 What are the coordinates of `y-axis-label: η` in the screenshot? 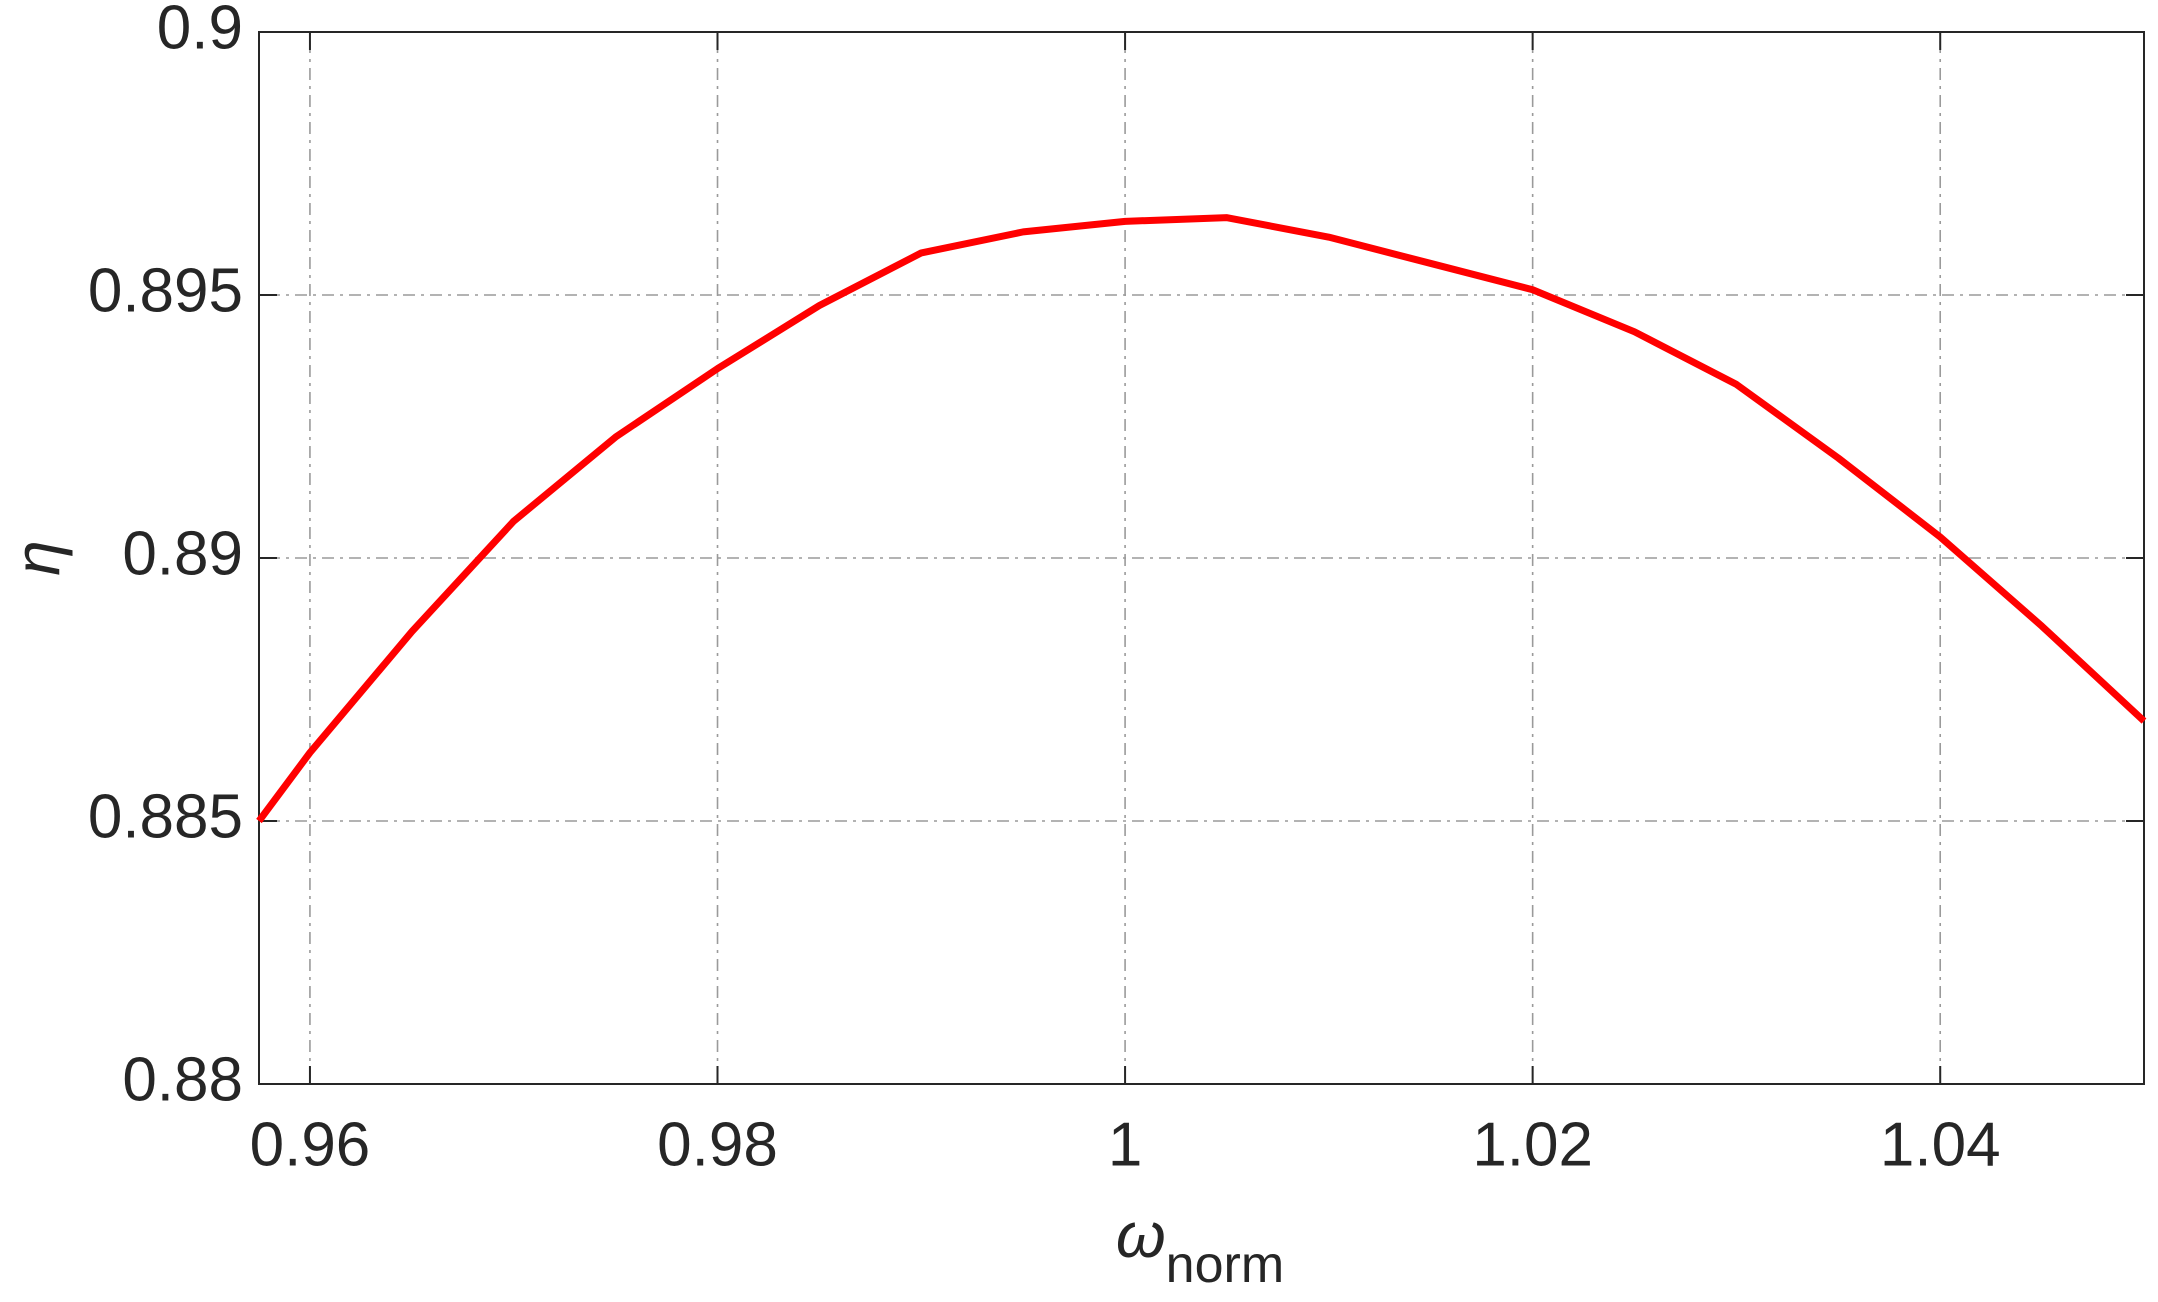 It's located at (37, 558).